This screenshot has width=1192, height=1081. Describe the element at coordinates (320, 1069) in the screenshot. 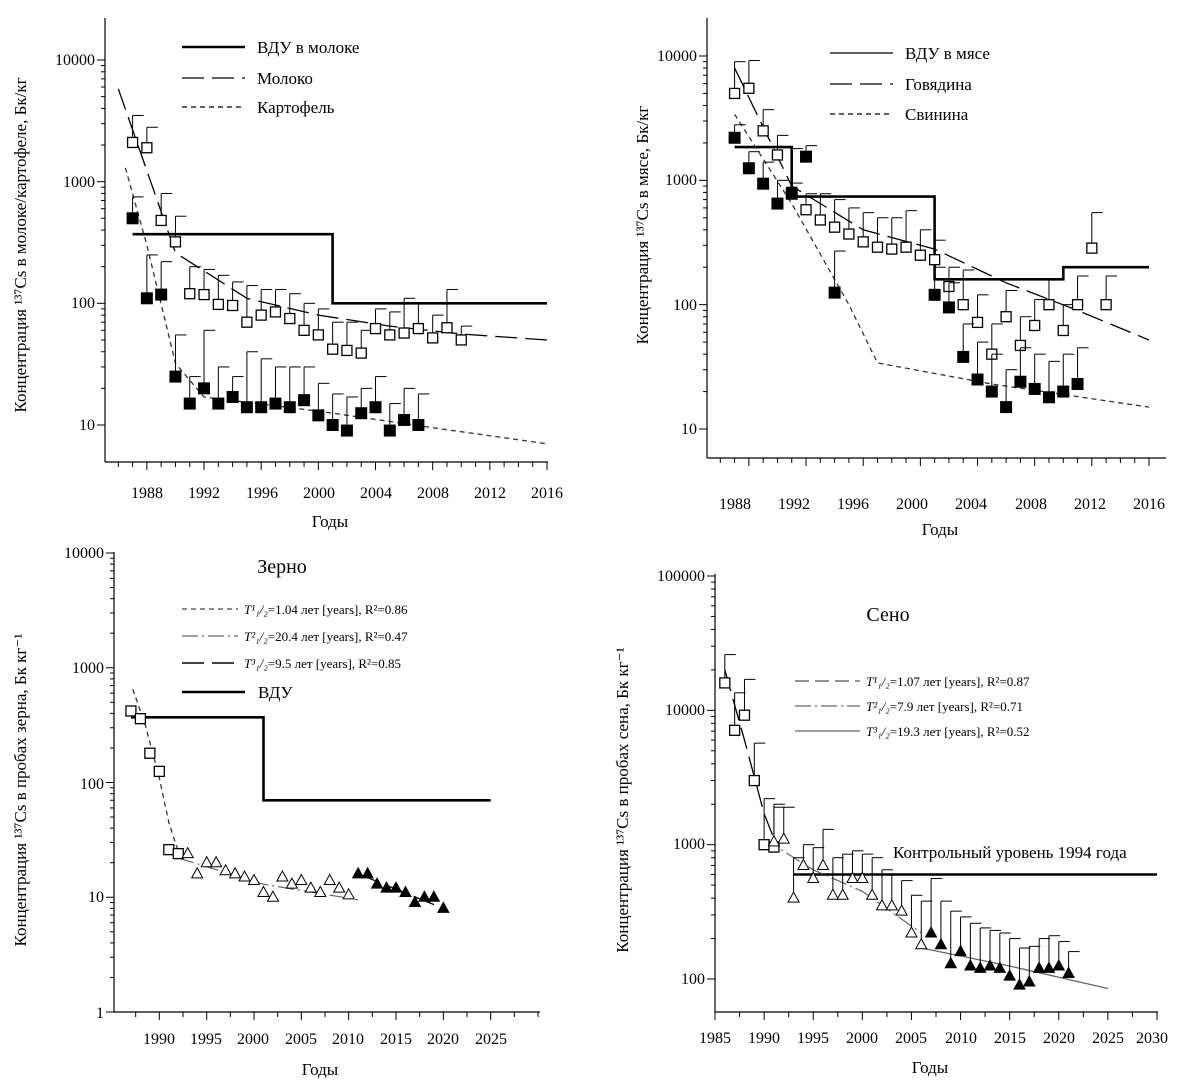

I see `x-axis-label: Годы` at that location.